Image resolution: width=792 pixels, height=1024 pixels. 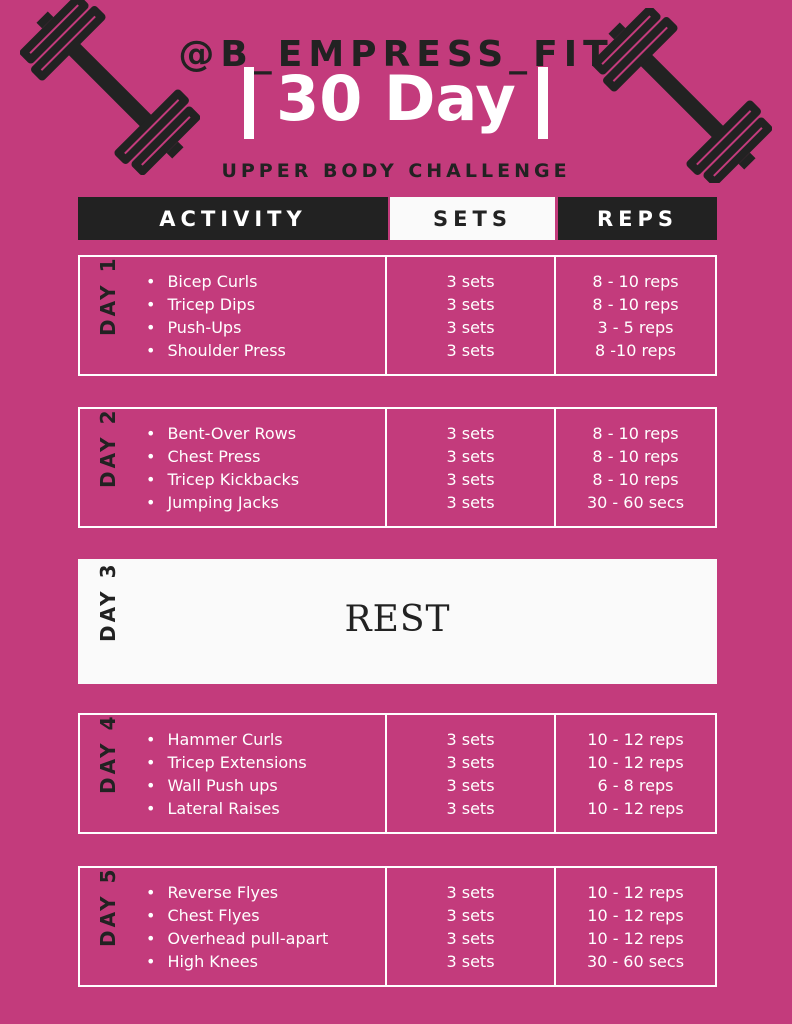 I want to click on subtitle: UPPER BODY CHALLENGE, so click(x=396, y=171).